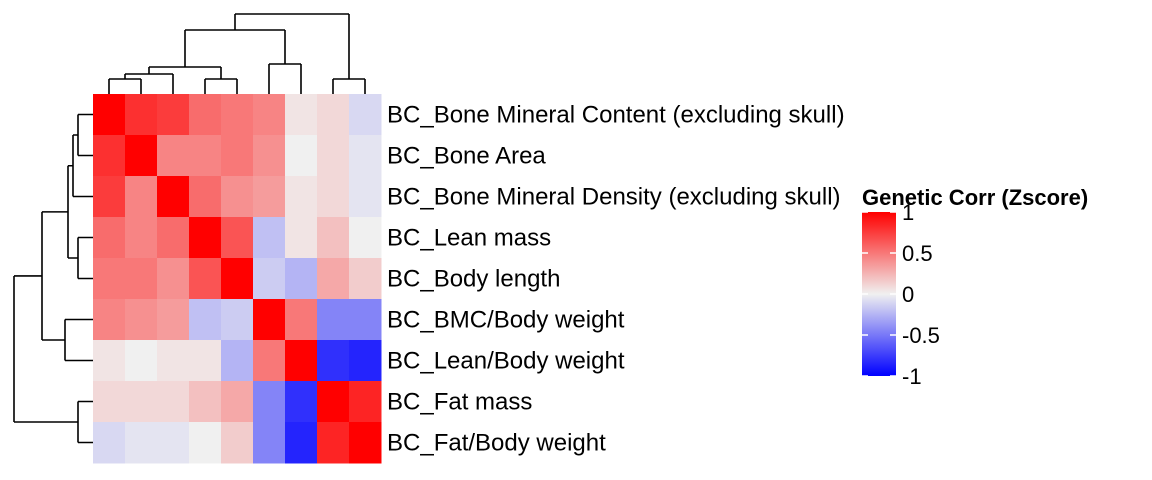  I want to click on row-label: BC_Fat mass, so click(459, 402).